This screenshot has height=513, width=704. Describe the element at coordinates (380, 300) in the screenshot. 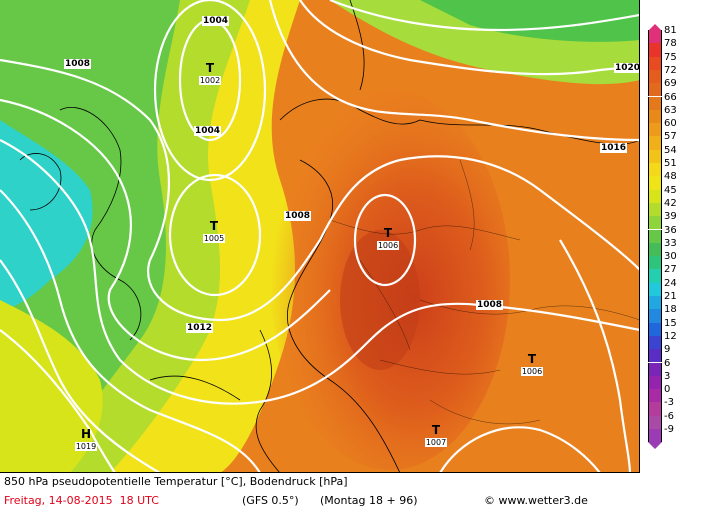

I see `field-hottest` at that location.